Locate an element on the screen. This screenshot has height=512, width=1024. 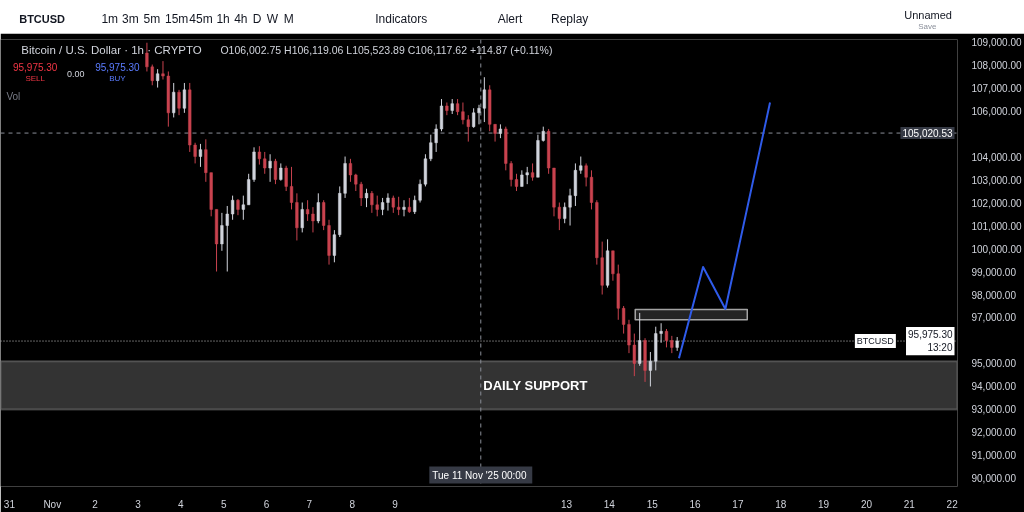
x-tick-label: 9 is located at coordinates (395, 504).